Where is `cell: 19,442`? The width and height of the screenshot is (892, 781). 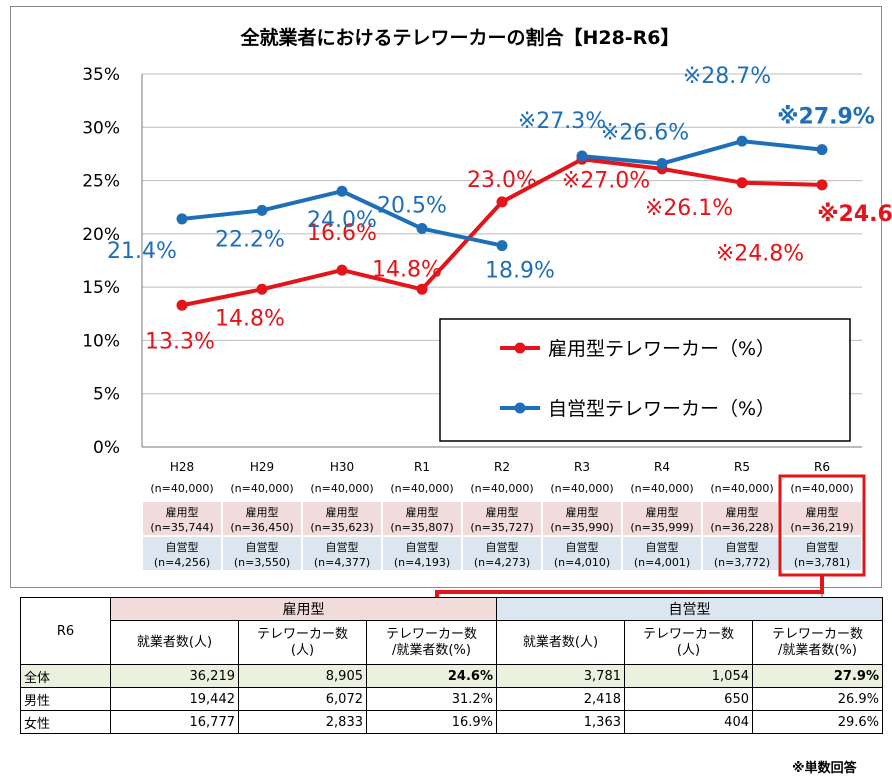
cell: 19,442 is located at coordinates (174, 699).